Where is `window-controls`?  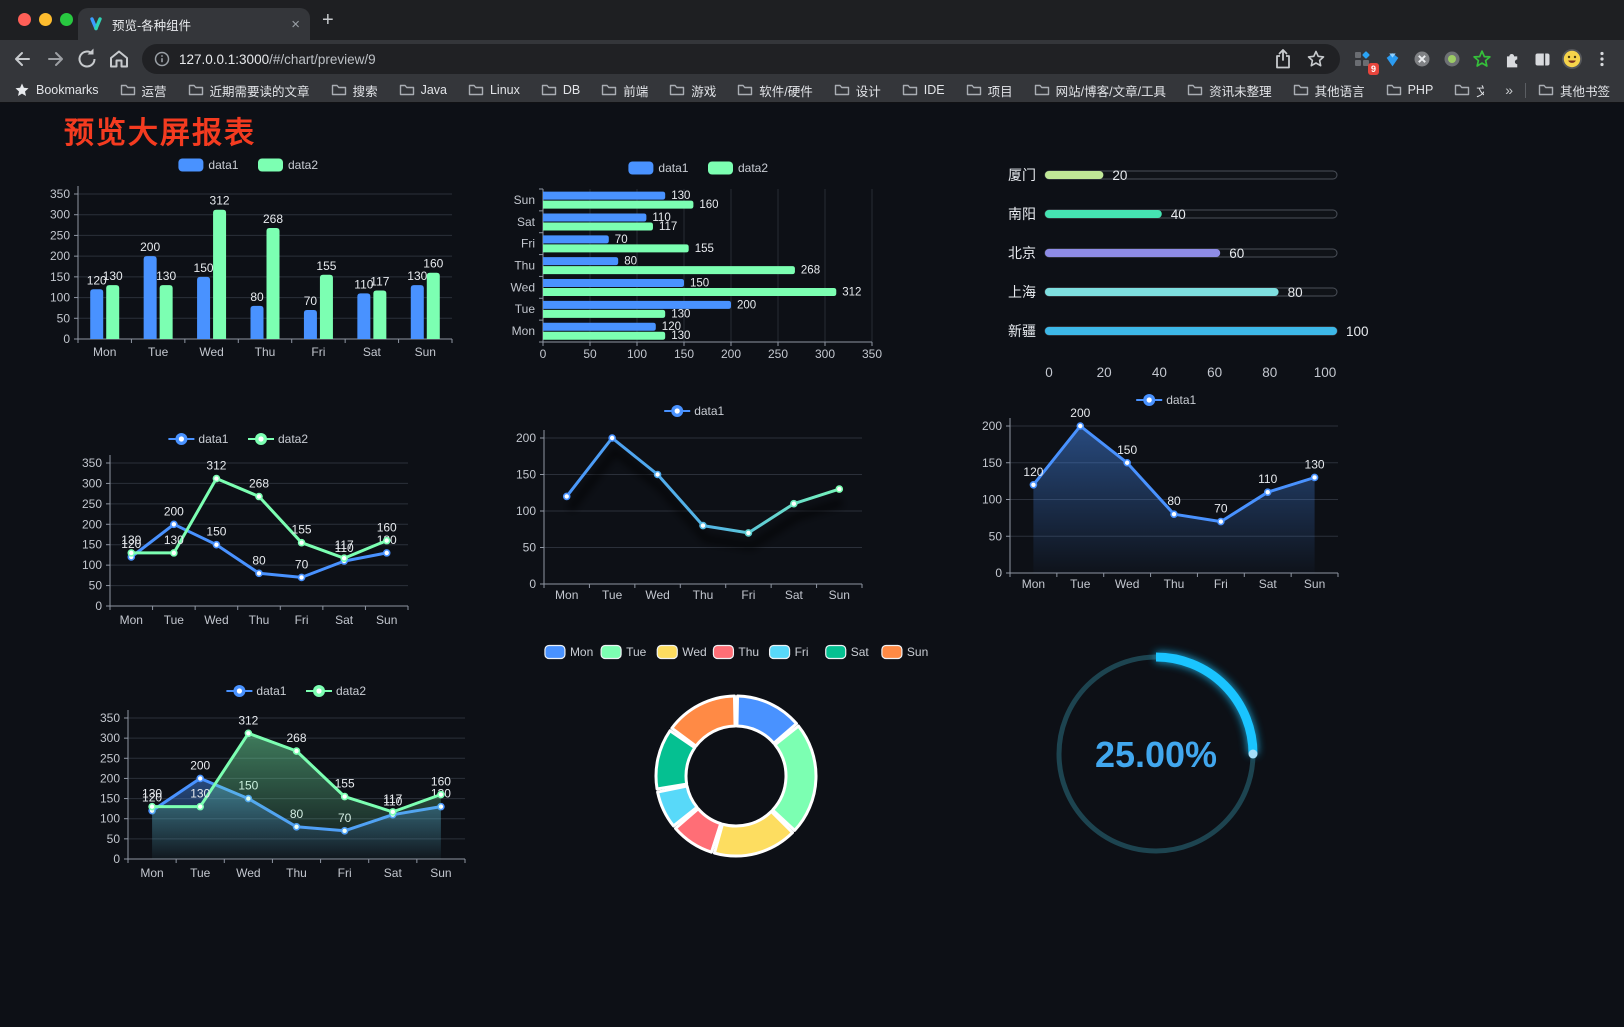 window-controls is located at coordinates (45, 19).